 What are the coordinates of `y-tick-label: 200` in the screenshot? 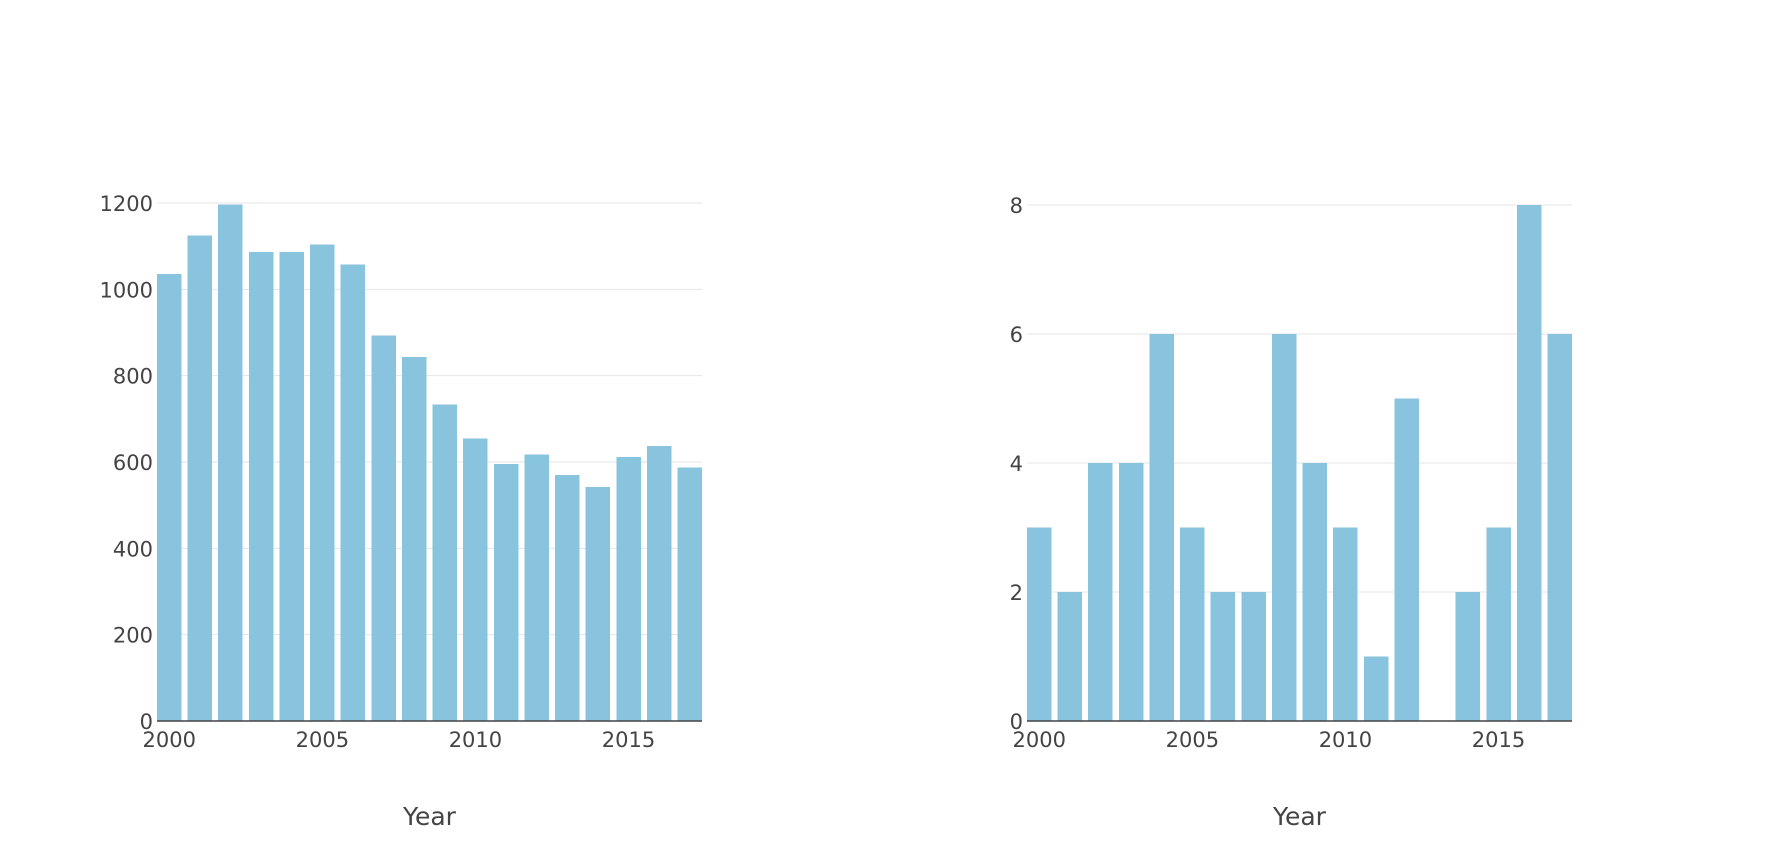 It's located at (133, 636).